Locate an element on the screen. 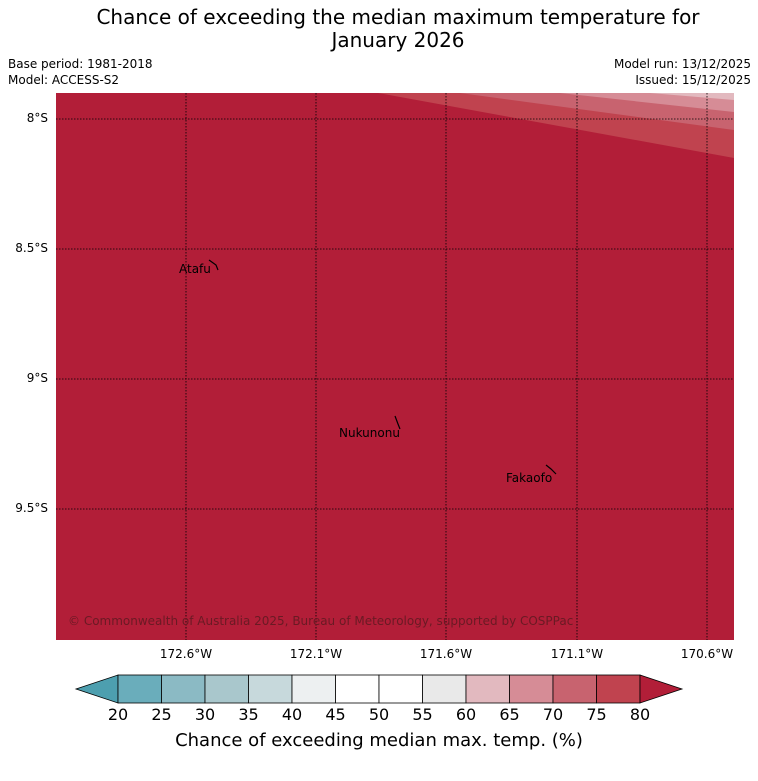 The image size is (758, 781). colorbar-tick-60: 60 is located at coordinates (466, 714).